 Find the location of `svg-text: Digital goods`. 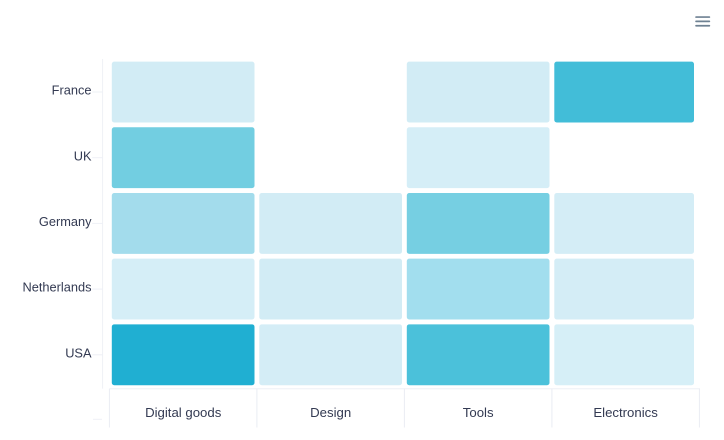

svg-text: Digital goods is located at coordinates (183, 412).